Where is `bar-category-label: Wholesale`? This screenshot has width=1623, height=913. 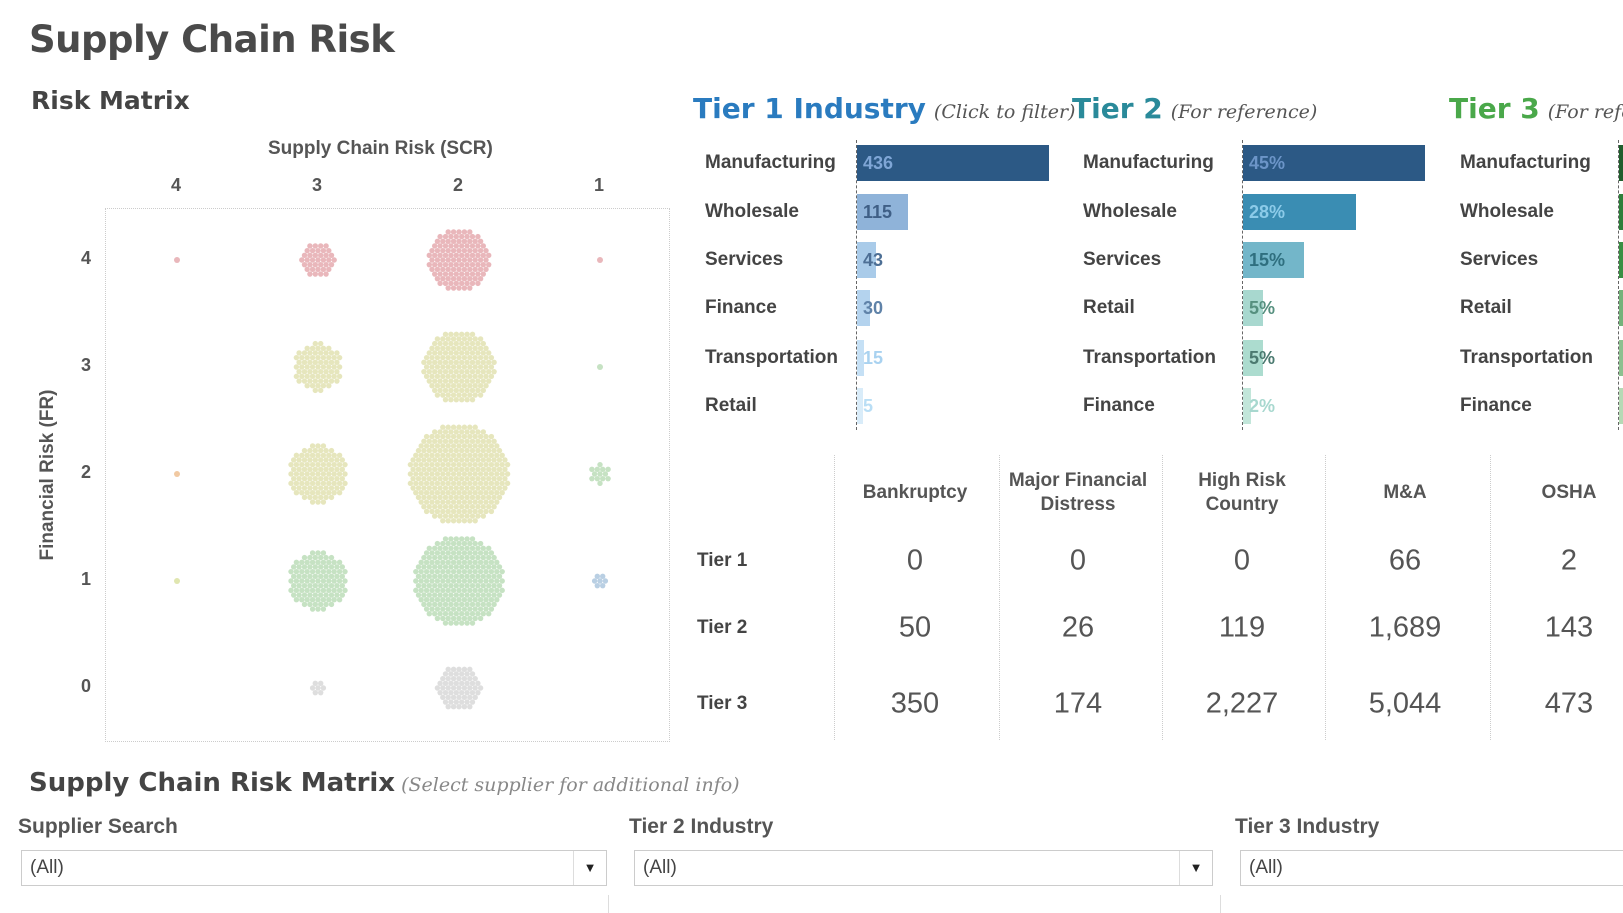
bar-category-label: Wholesale is located at coordinates (752, 211).